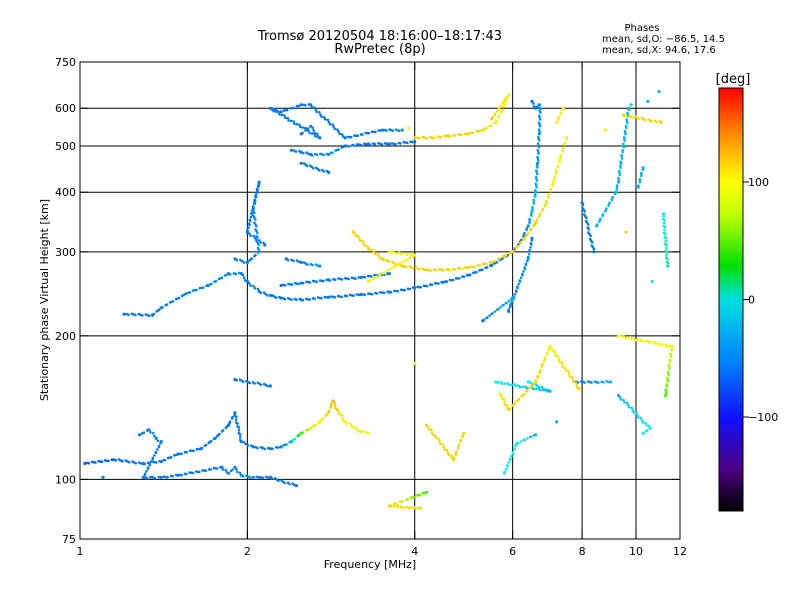 Image resolution: width=800 pixels, height=600 pixels. Describe the element at coordinates (65, 479) in the screenshot. I see `y-tick-label: 100` at that location.